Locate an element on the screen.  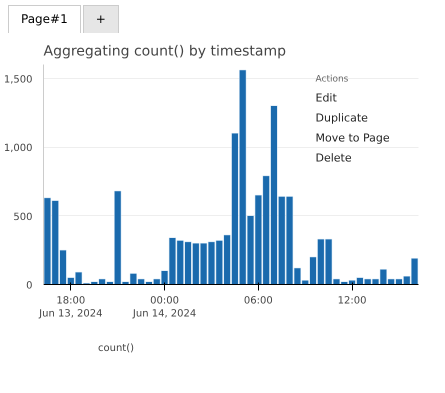
x-tick-label: 18:00 Jun 13, 2024 is located at coordinates (70, 308).